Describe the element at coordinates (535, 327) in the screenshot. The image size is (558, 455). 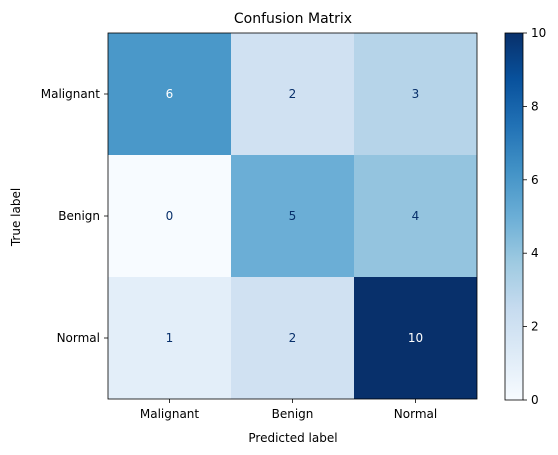
I see `colorbar-tick-label: 2` at that location.